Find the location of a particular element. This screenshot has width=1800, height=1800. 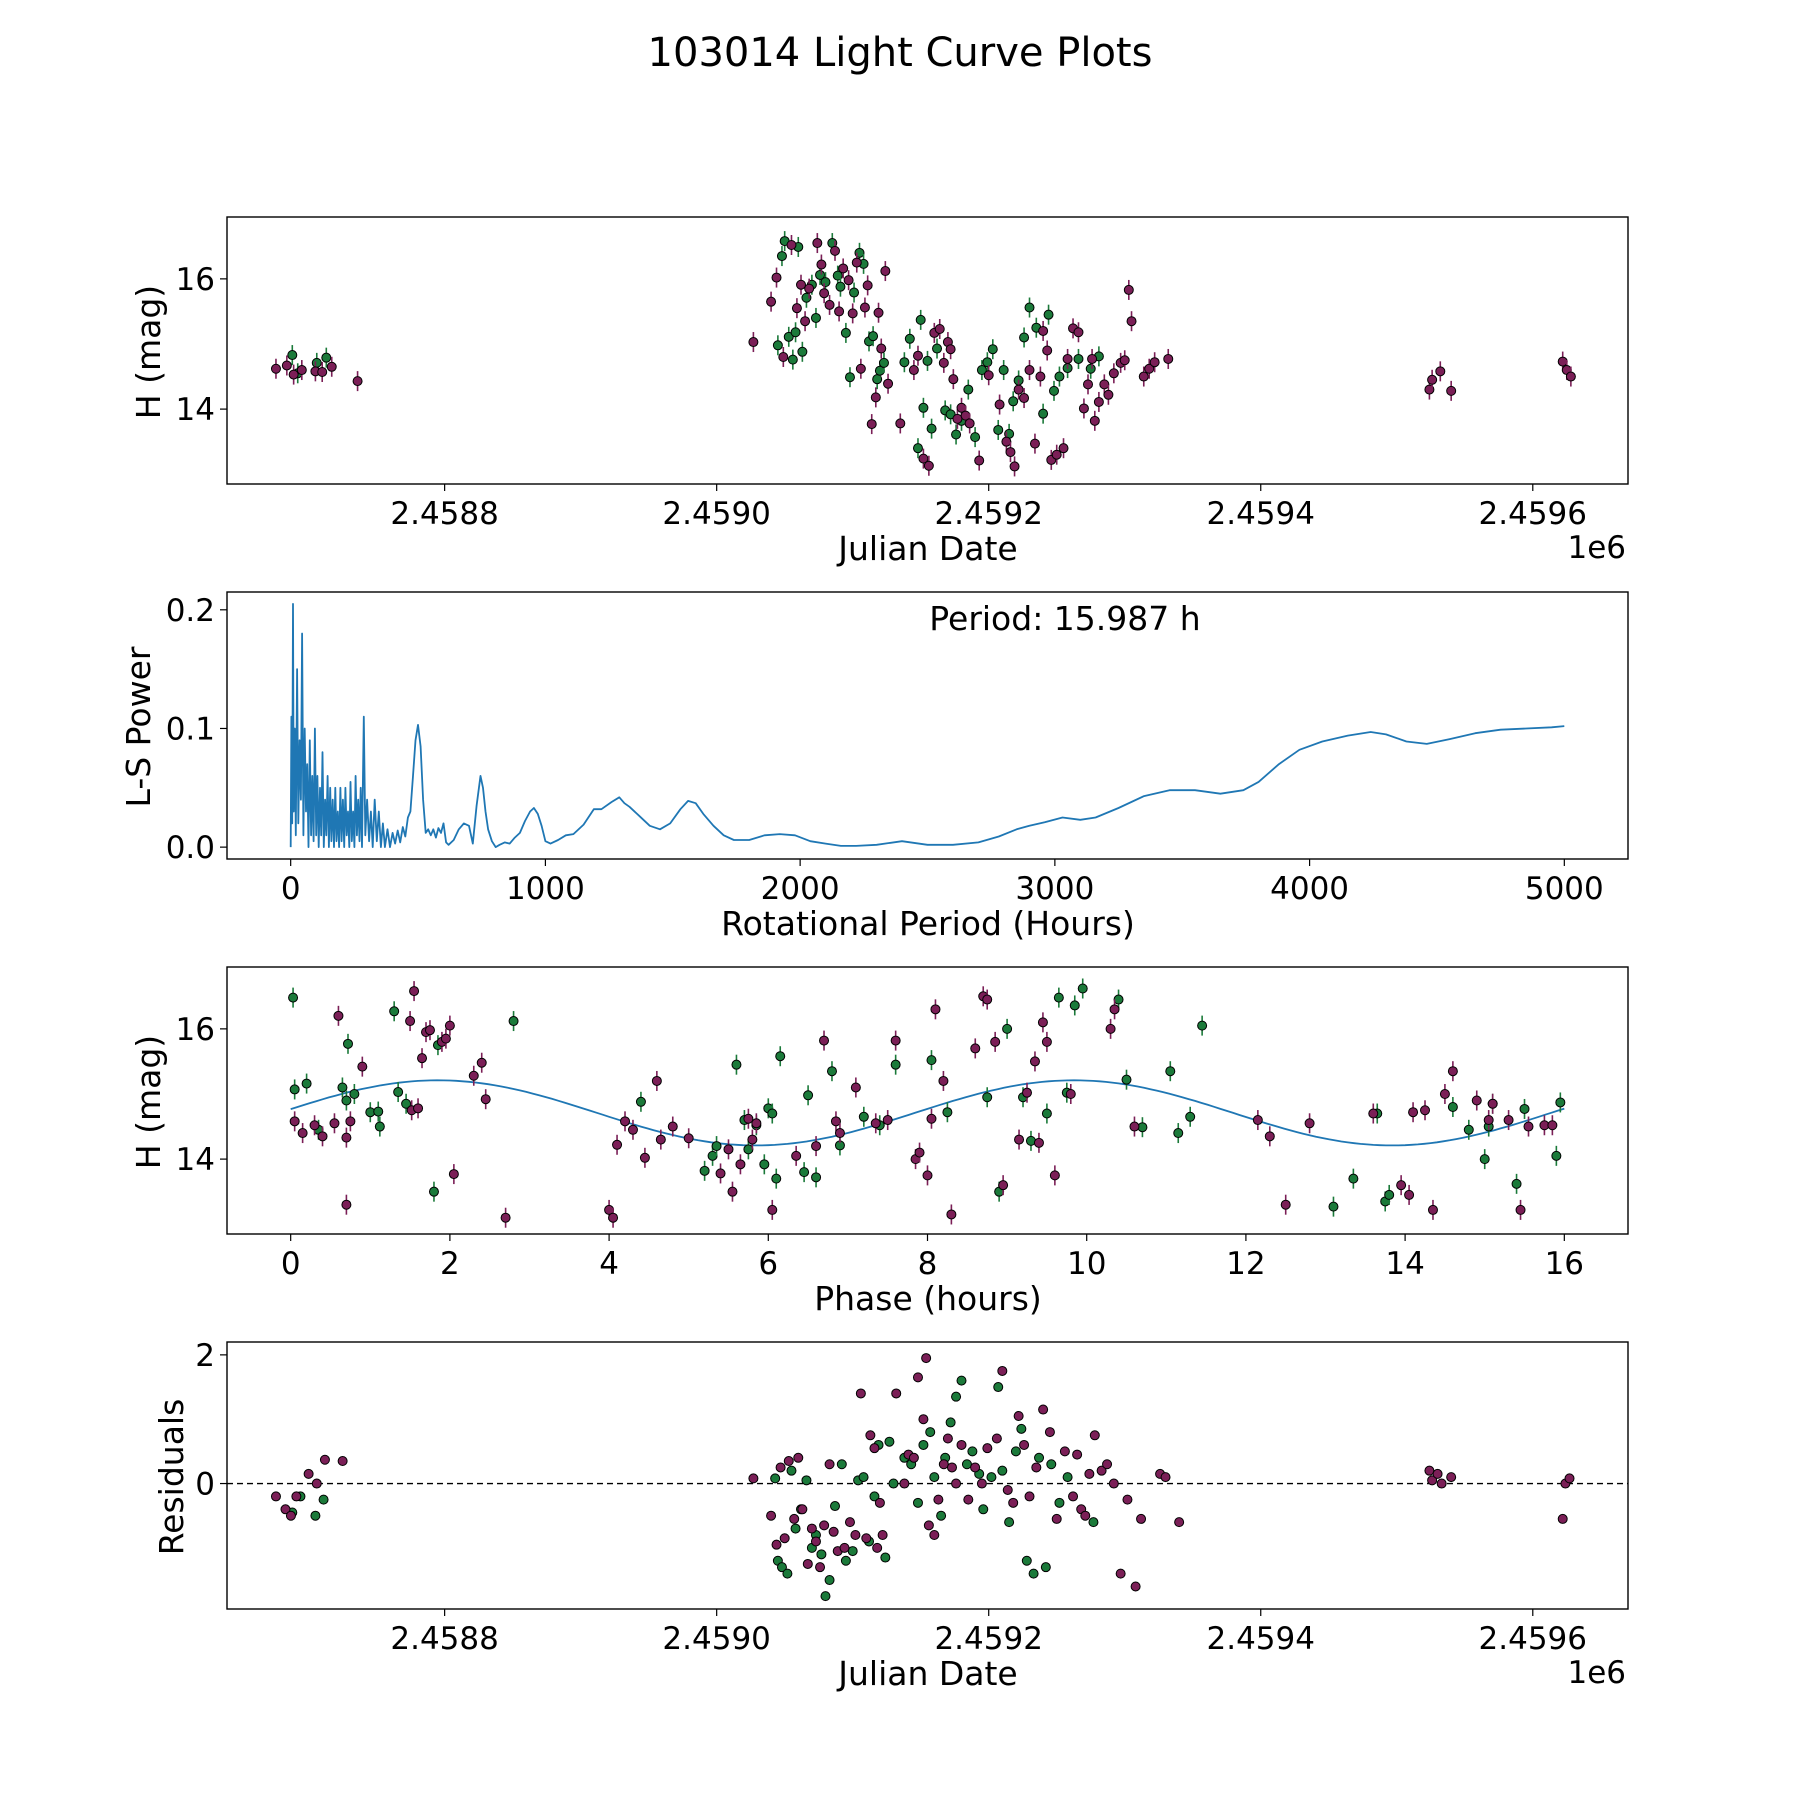

phased-xtick-label: 16 is located at coordinates (1564, 1264).